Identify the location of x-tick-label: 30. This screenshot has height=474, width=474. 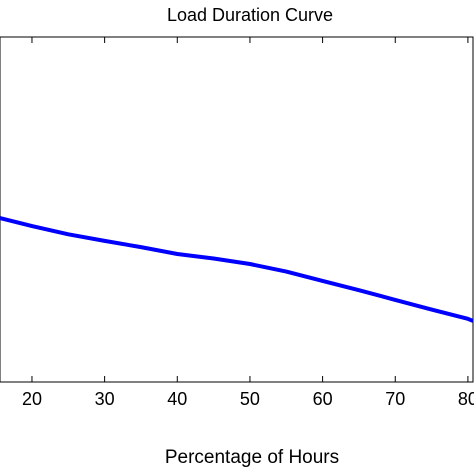
(105, 399).